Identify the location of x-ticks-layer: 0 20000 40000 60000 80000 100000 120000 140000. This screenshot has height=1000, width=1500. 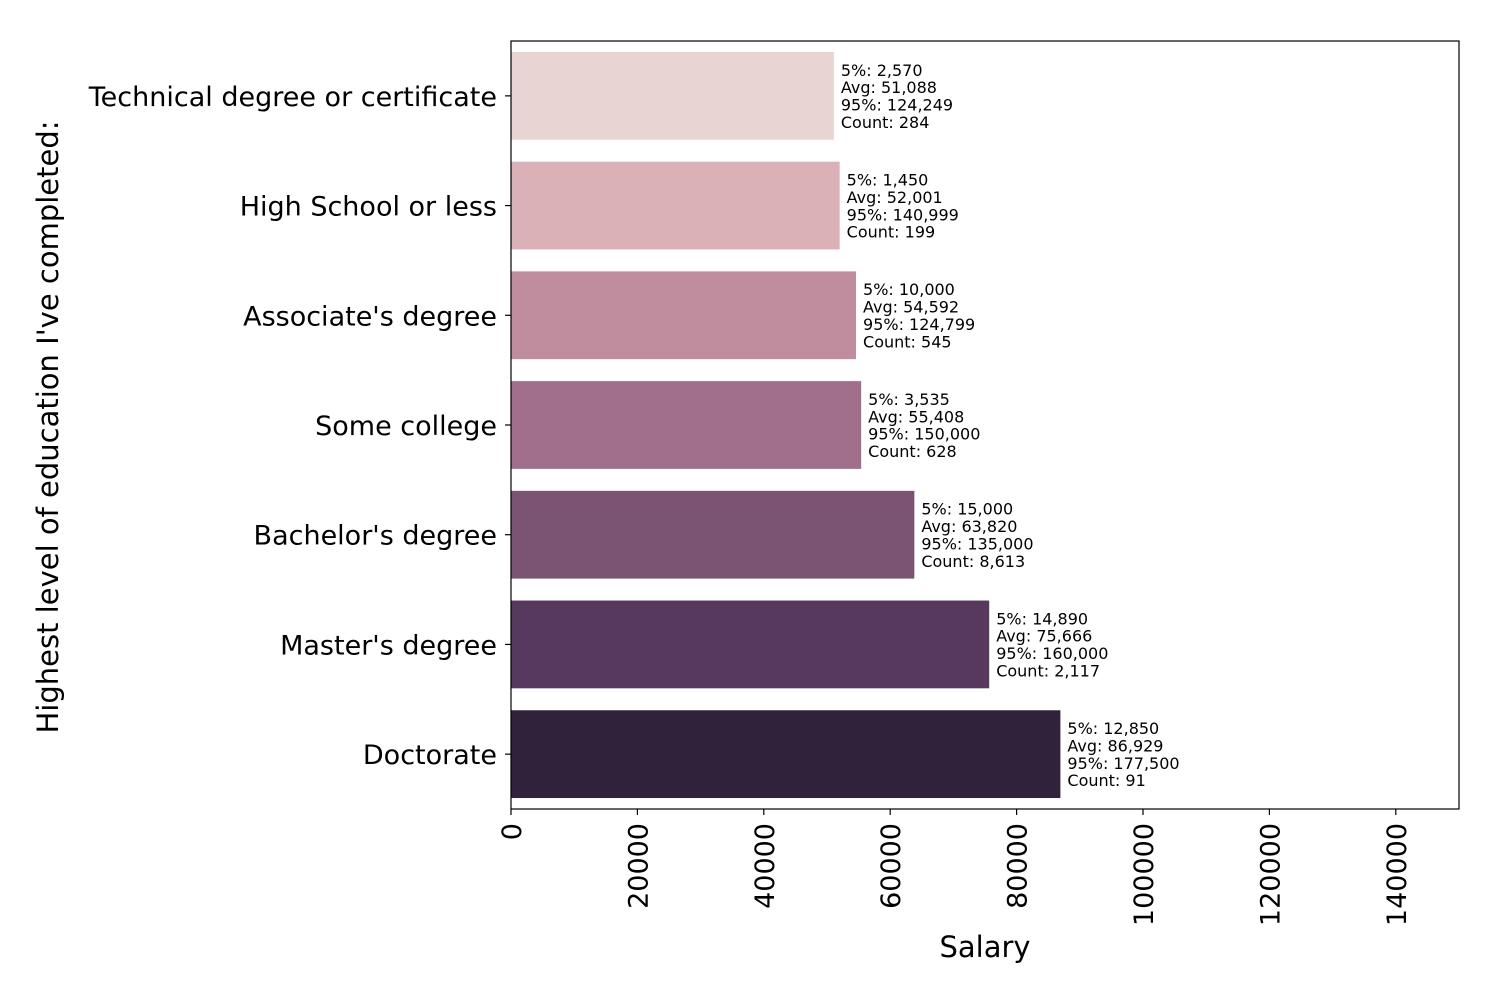
(955, 867).